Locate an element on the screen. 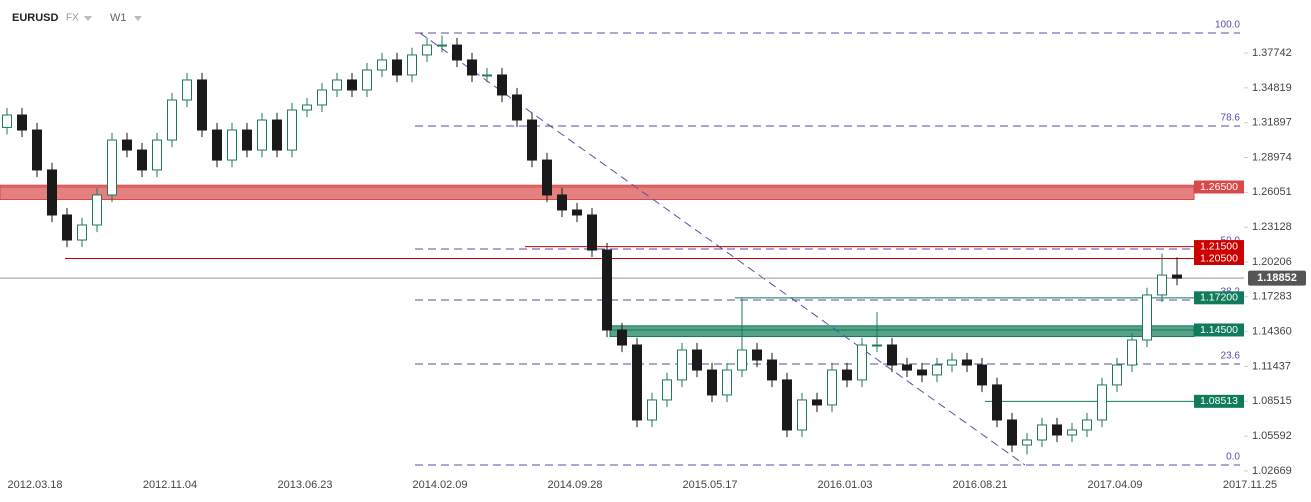 The image size is (1311, 502). x-tick-label: 2013.06.23 is located at coordinates (304, 485).